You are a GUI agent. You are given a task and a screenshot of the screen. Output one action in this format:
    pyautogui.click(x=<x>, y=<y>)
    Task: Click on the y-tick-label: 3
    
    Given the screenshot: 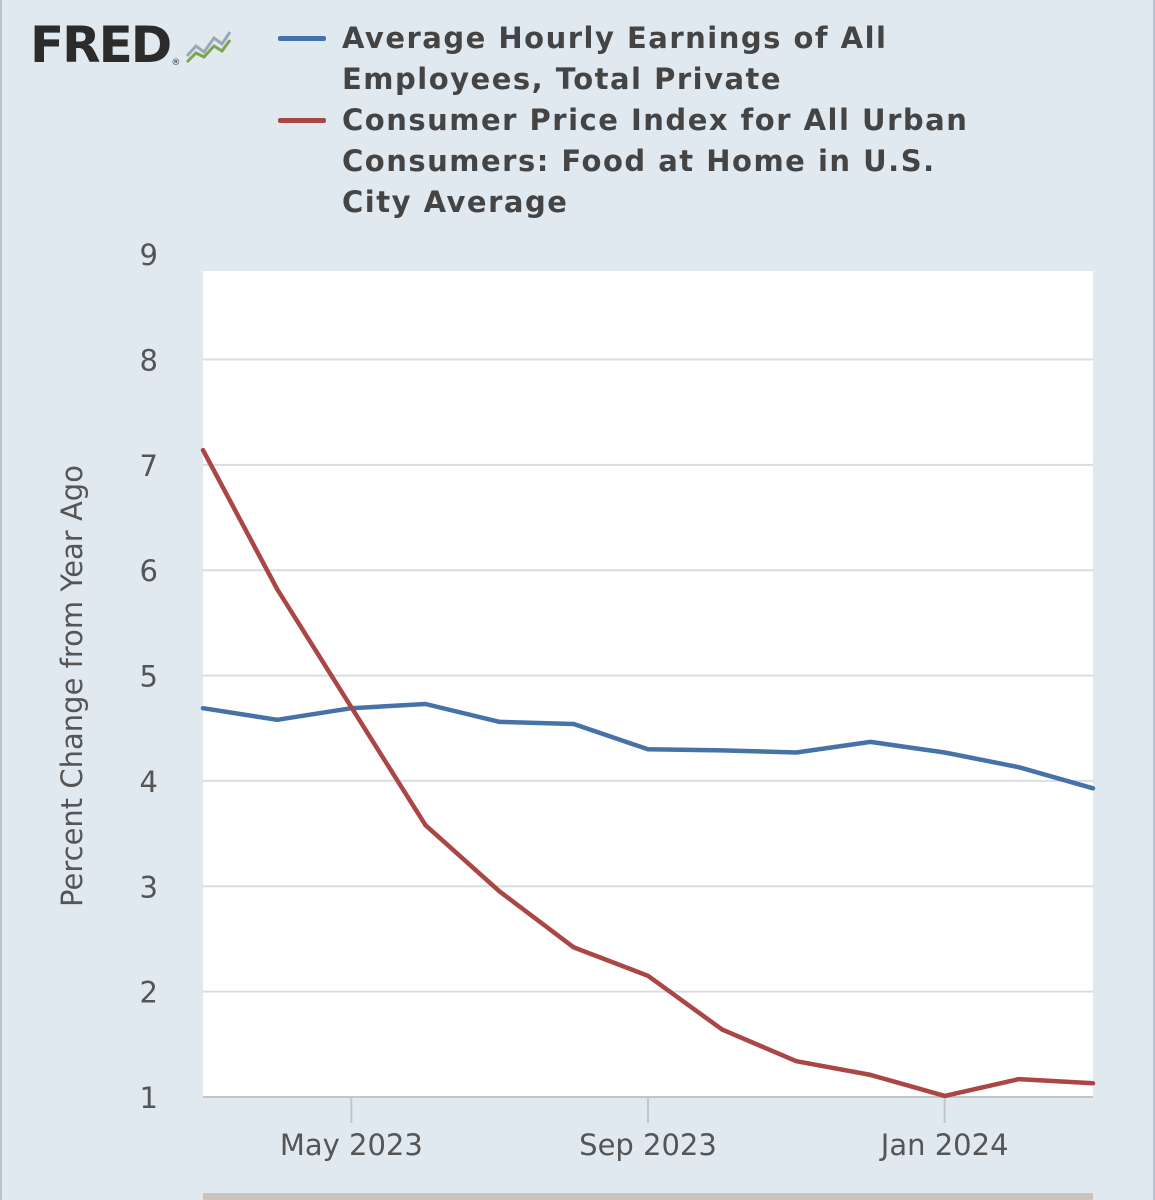 What is the action you would take?
    pyautogui.click(x=149, y=887)
    